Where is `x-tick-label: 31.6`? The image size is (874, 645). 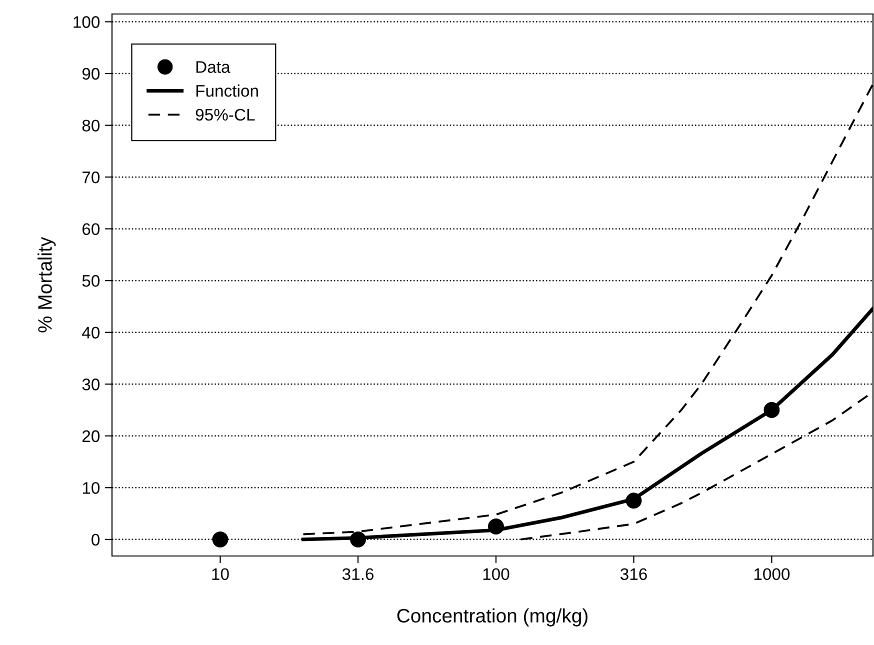 x-tick-label: 31.6 is located at coordinates (358, 574).